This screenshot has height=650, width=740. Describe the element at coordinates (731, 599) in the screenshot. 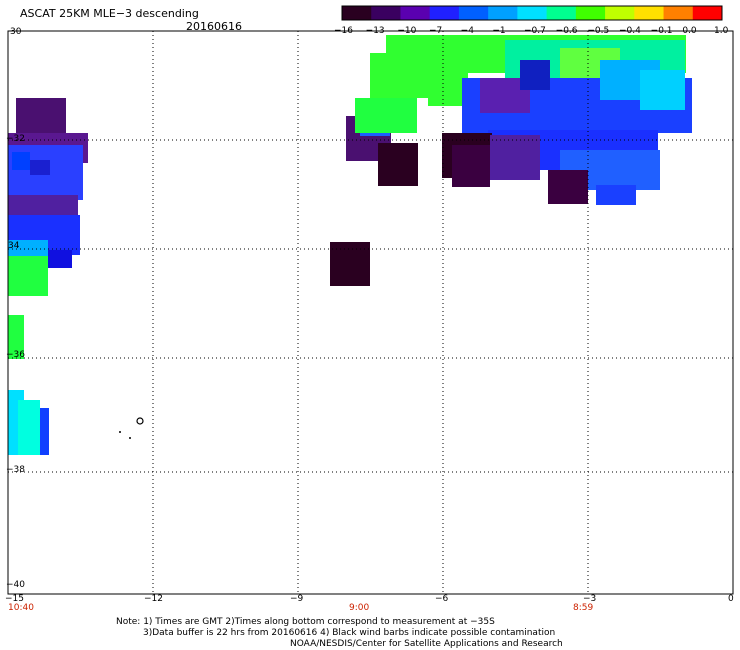

I see `lon-label: 0` at that location.